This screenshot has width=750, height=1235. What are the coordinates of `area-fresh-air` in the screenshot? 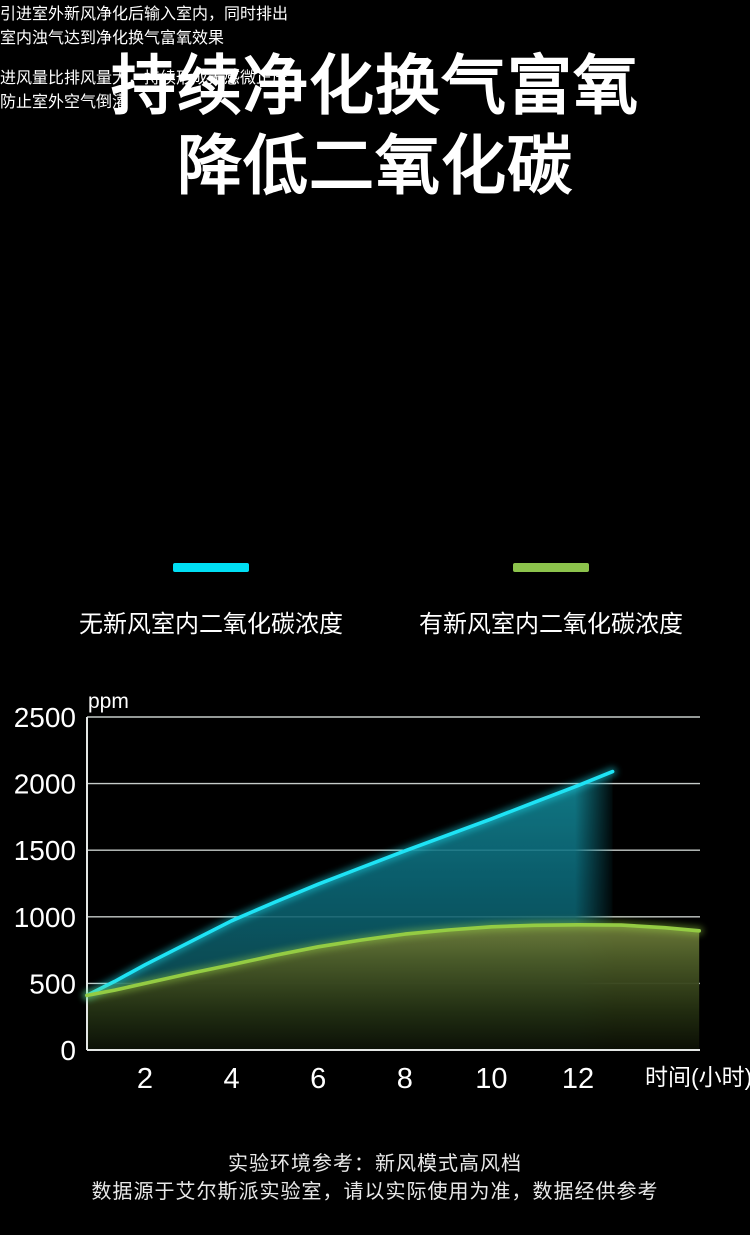 It's located at (393, 987).